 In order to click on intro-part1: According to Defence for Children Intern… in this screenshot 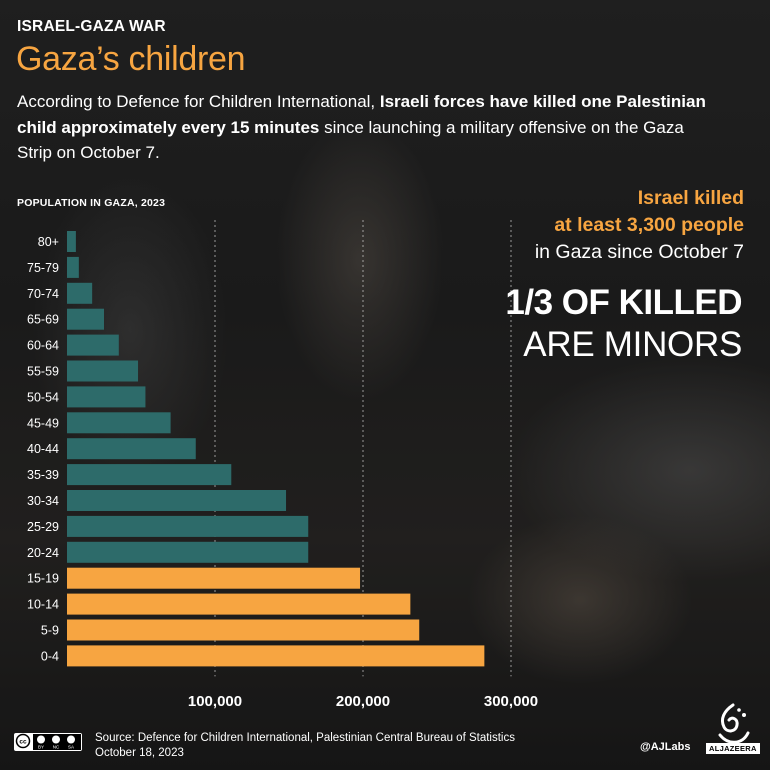, I will do `click(198, 101)`.